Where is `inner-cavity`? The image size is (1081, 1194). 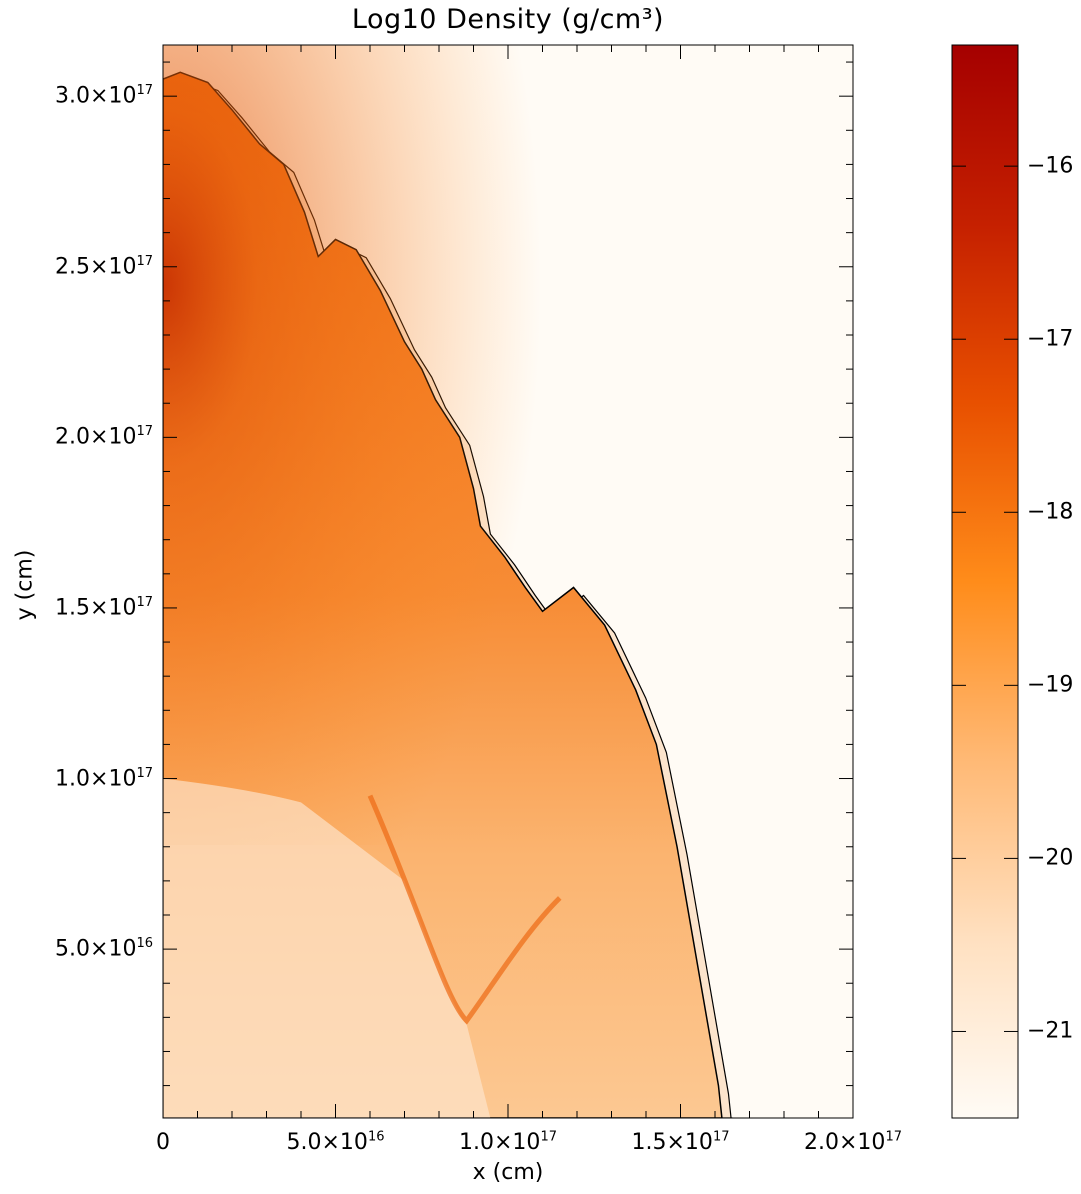 inner-cavity is located at coordinates (327, 948).